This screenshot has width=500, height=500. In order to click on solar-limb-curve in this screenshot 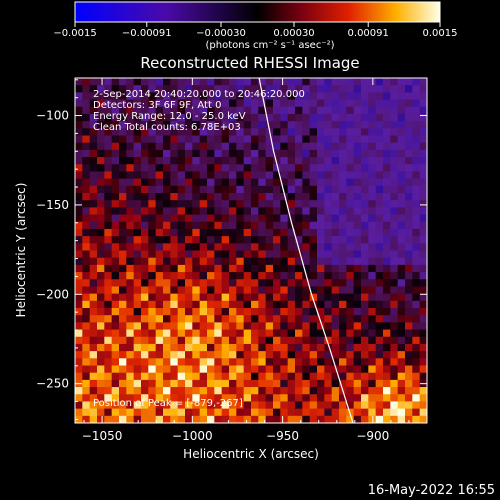, I will do `click(306, 250)`.